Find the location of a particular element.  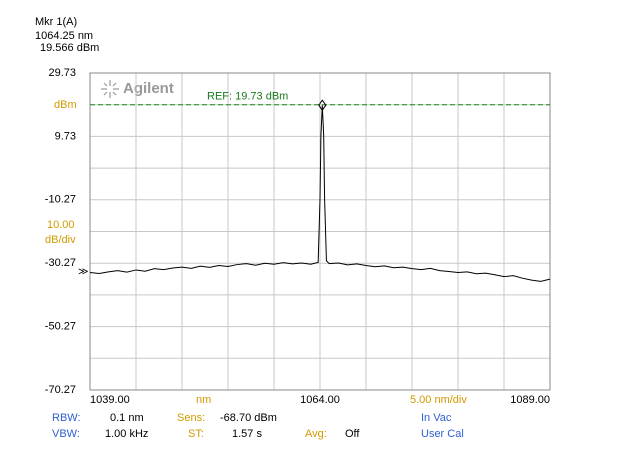

reference-label: REF: 19.73 dBm is located at coordinates (247, 97).